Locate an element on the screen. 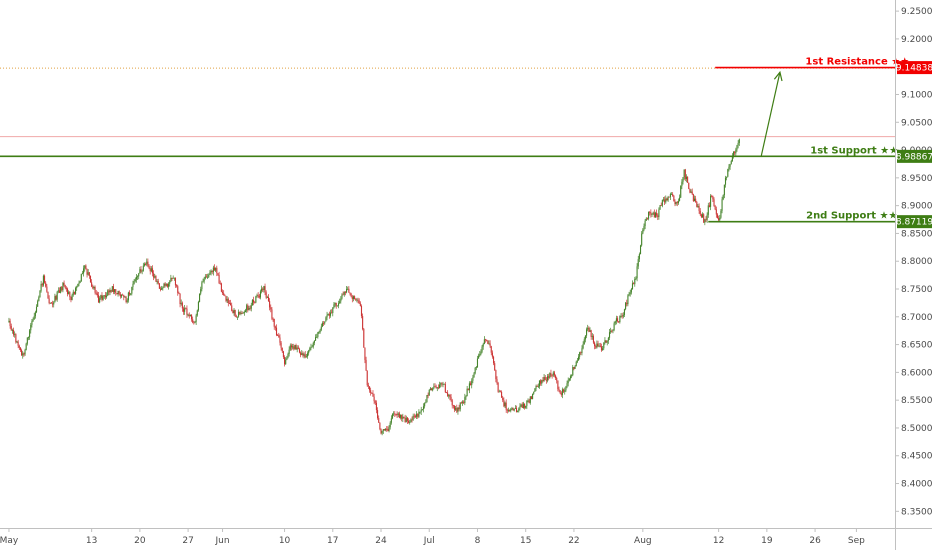 Image resolution: width=932 pixels, height=550 pixels. x-tick-label: 8 is located at coordinates (478, 541).